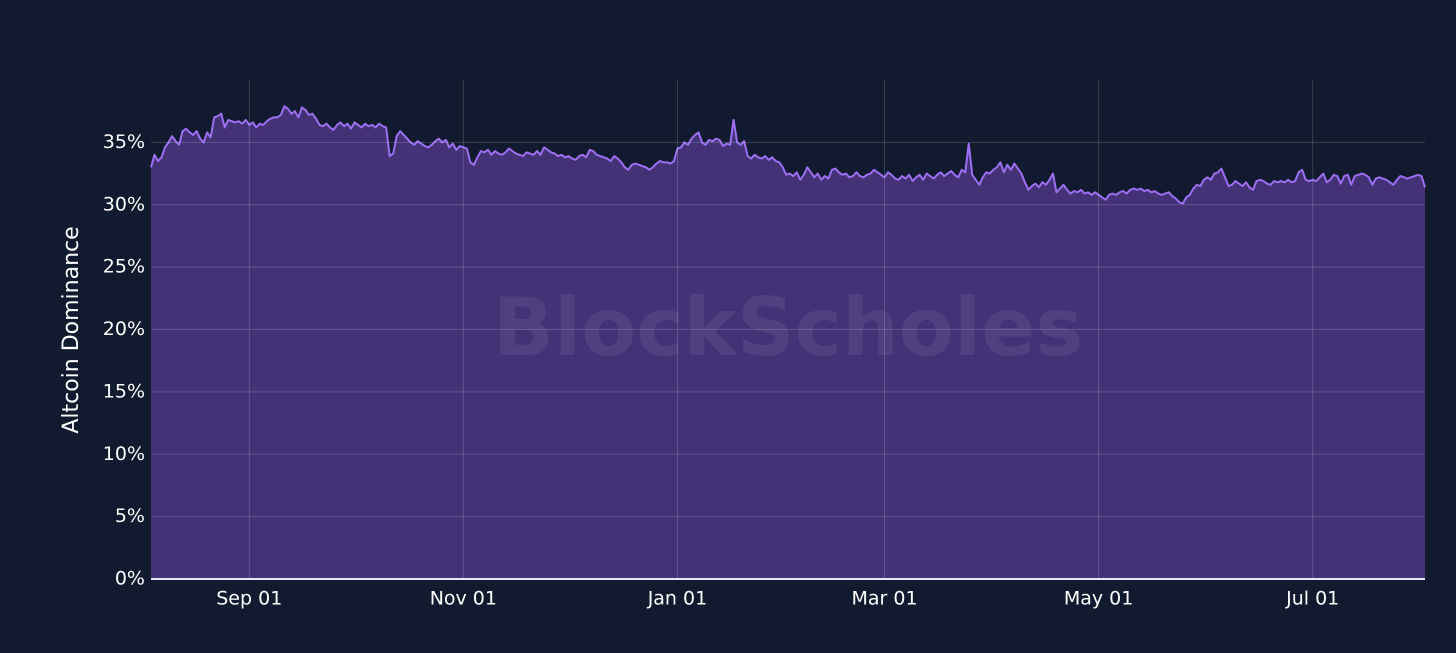  I want to click on x-tick-label: Jan 01, so click(677, 599).